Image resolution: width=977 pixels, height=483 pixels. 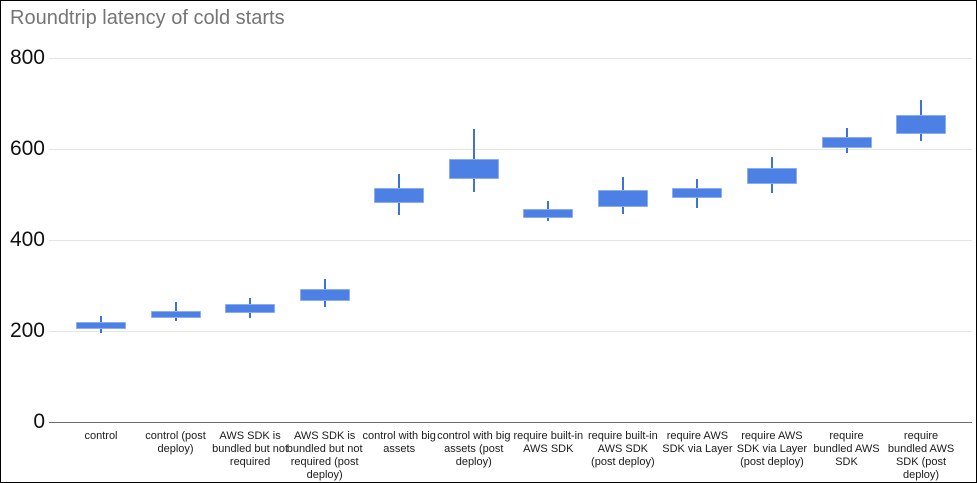 I want to click on y-axis-tick-label-600: 600, so click(x=27, y=148).